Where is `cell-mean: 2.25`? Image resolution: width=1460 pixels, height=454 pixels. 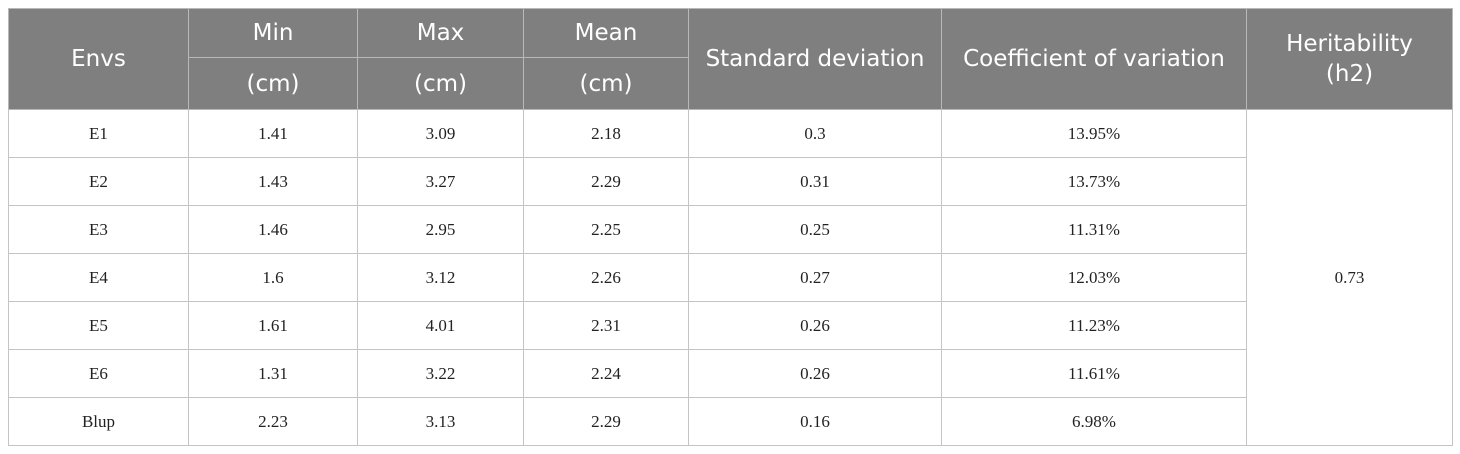 cell-mean: 2.25 is located at coordinates (606, 229).